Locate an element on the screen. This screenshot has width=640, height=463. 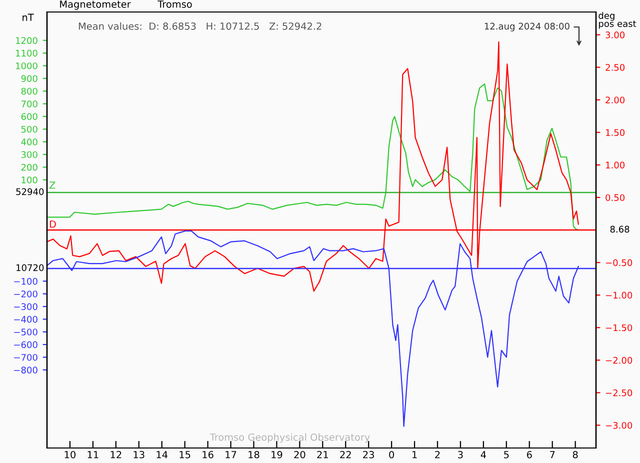
y-tick-label: 1200 is located at coordinates (27, 40).